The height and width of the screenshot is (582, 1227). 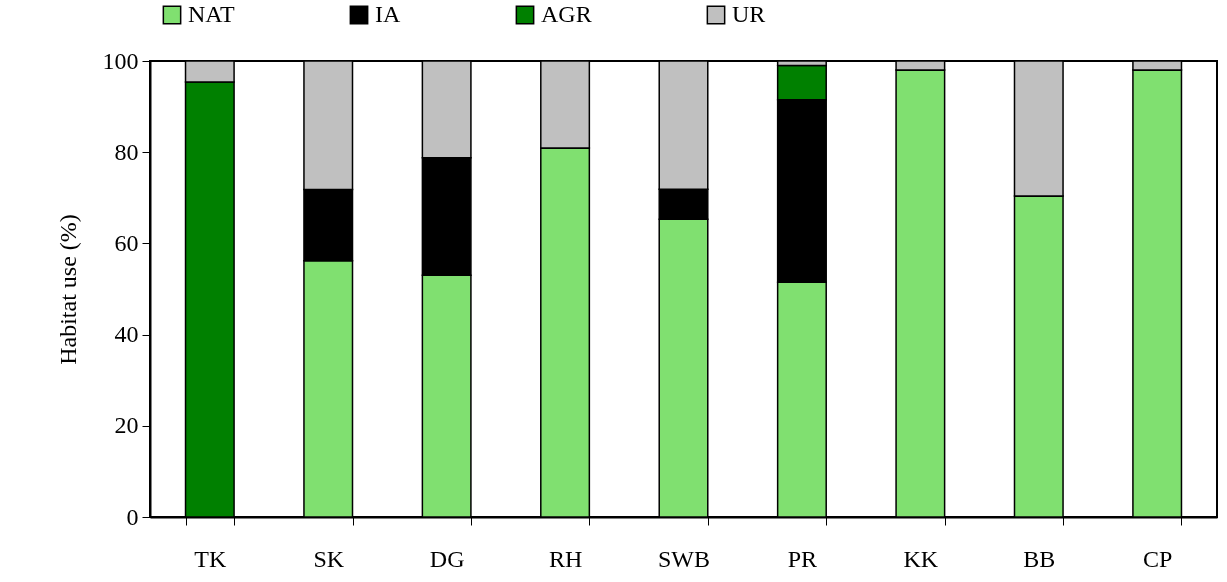 I want to click on legend-label: AGR, so click(x=566, y=14).